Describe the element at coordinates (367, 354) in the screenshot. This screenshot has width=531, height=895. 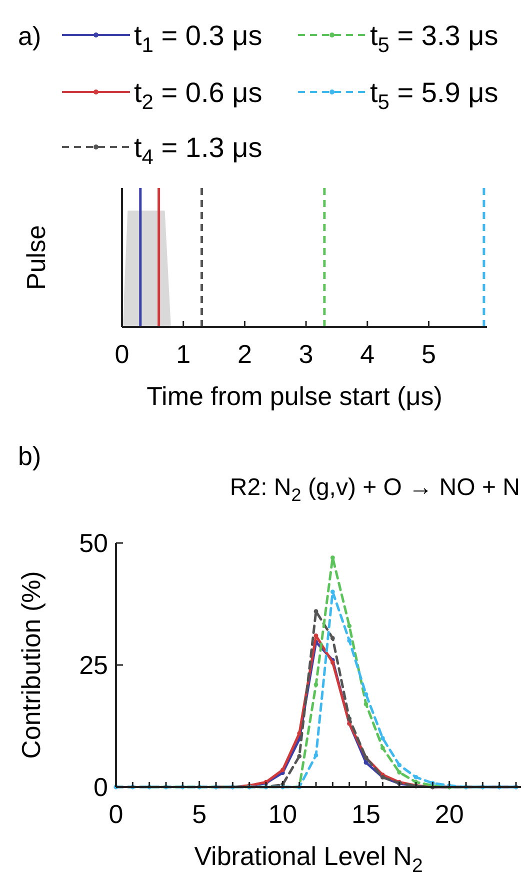
I see `x-tick-label: 4` at that location.